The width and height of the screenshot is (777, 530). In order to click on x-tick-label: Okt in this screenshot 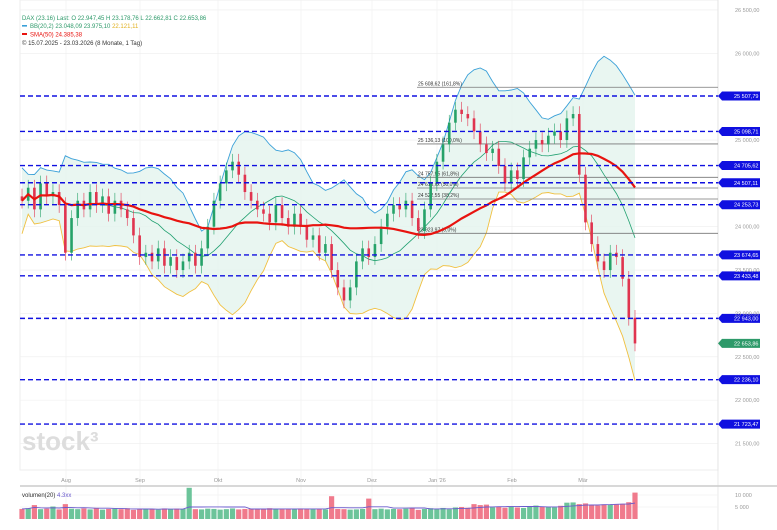, I will do `click(218, 481)`.